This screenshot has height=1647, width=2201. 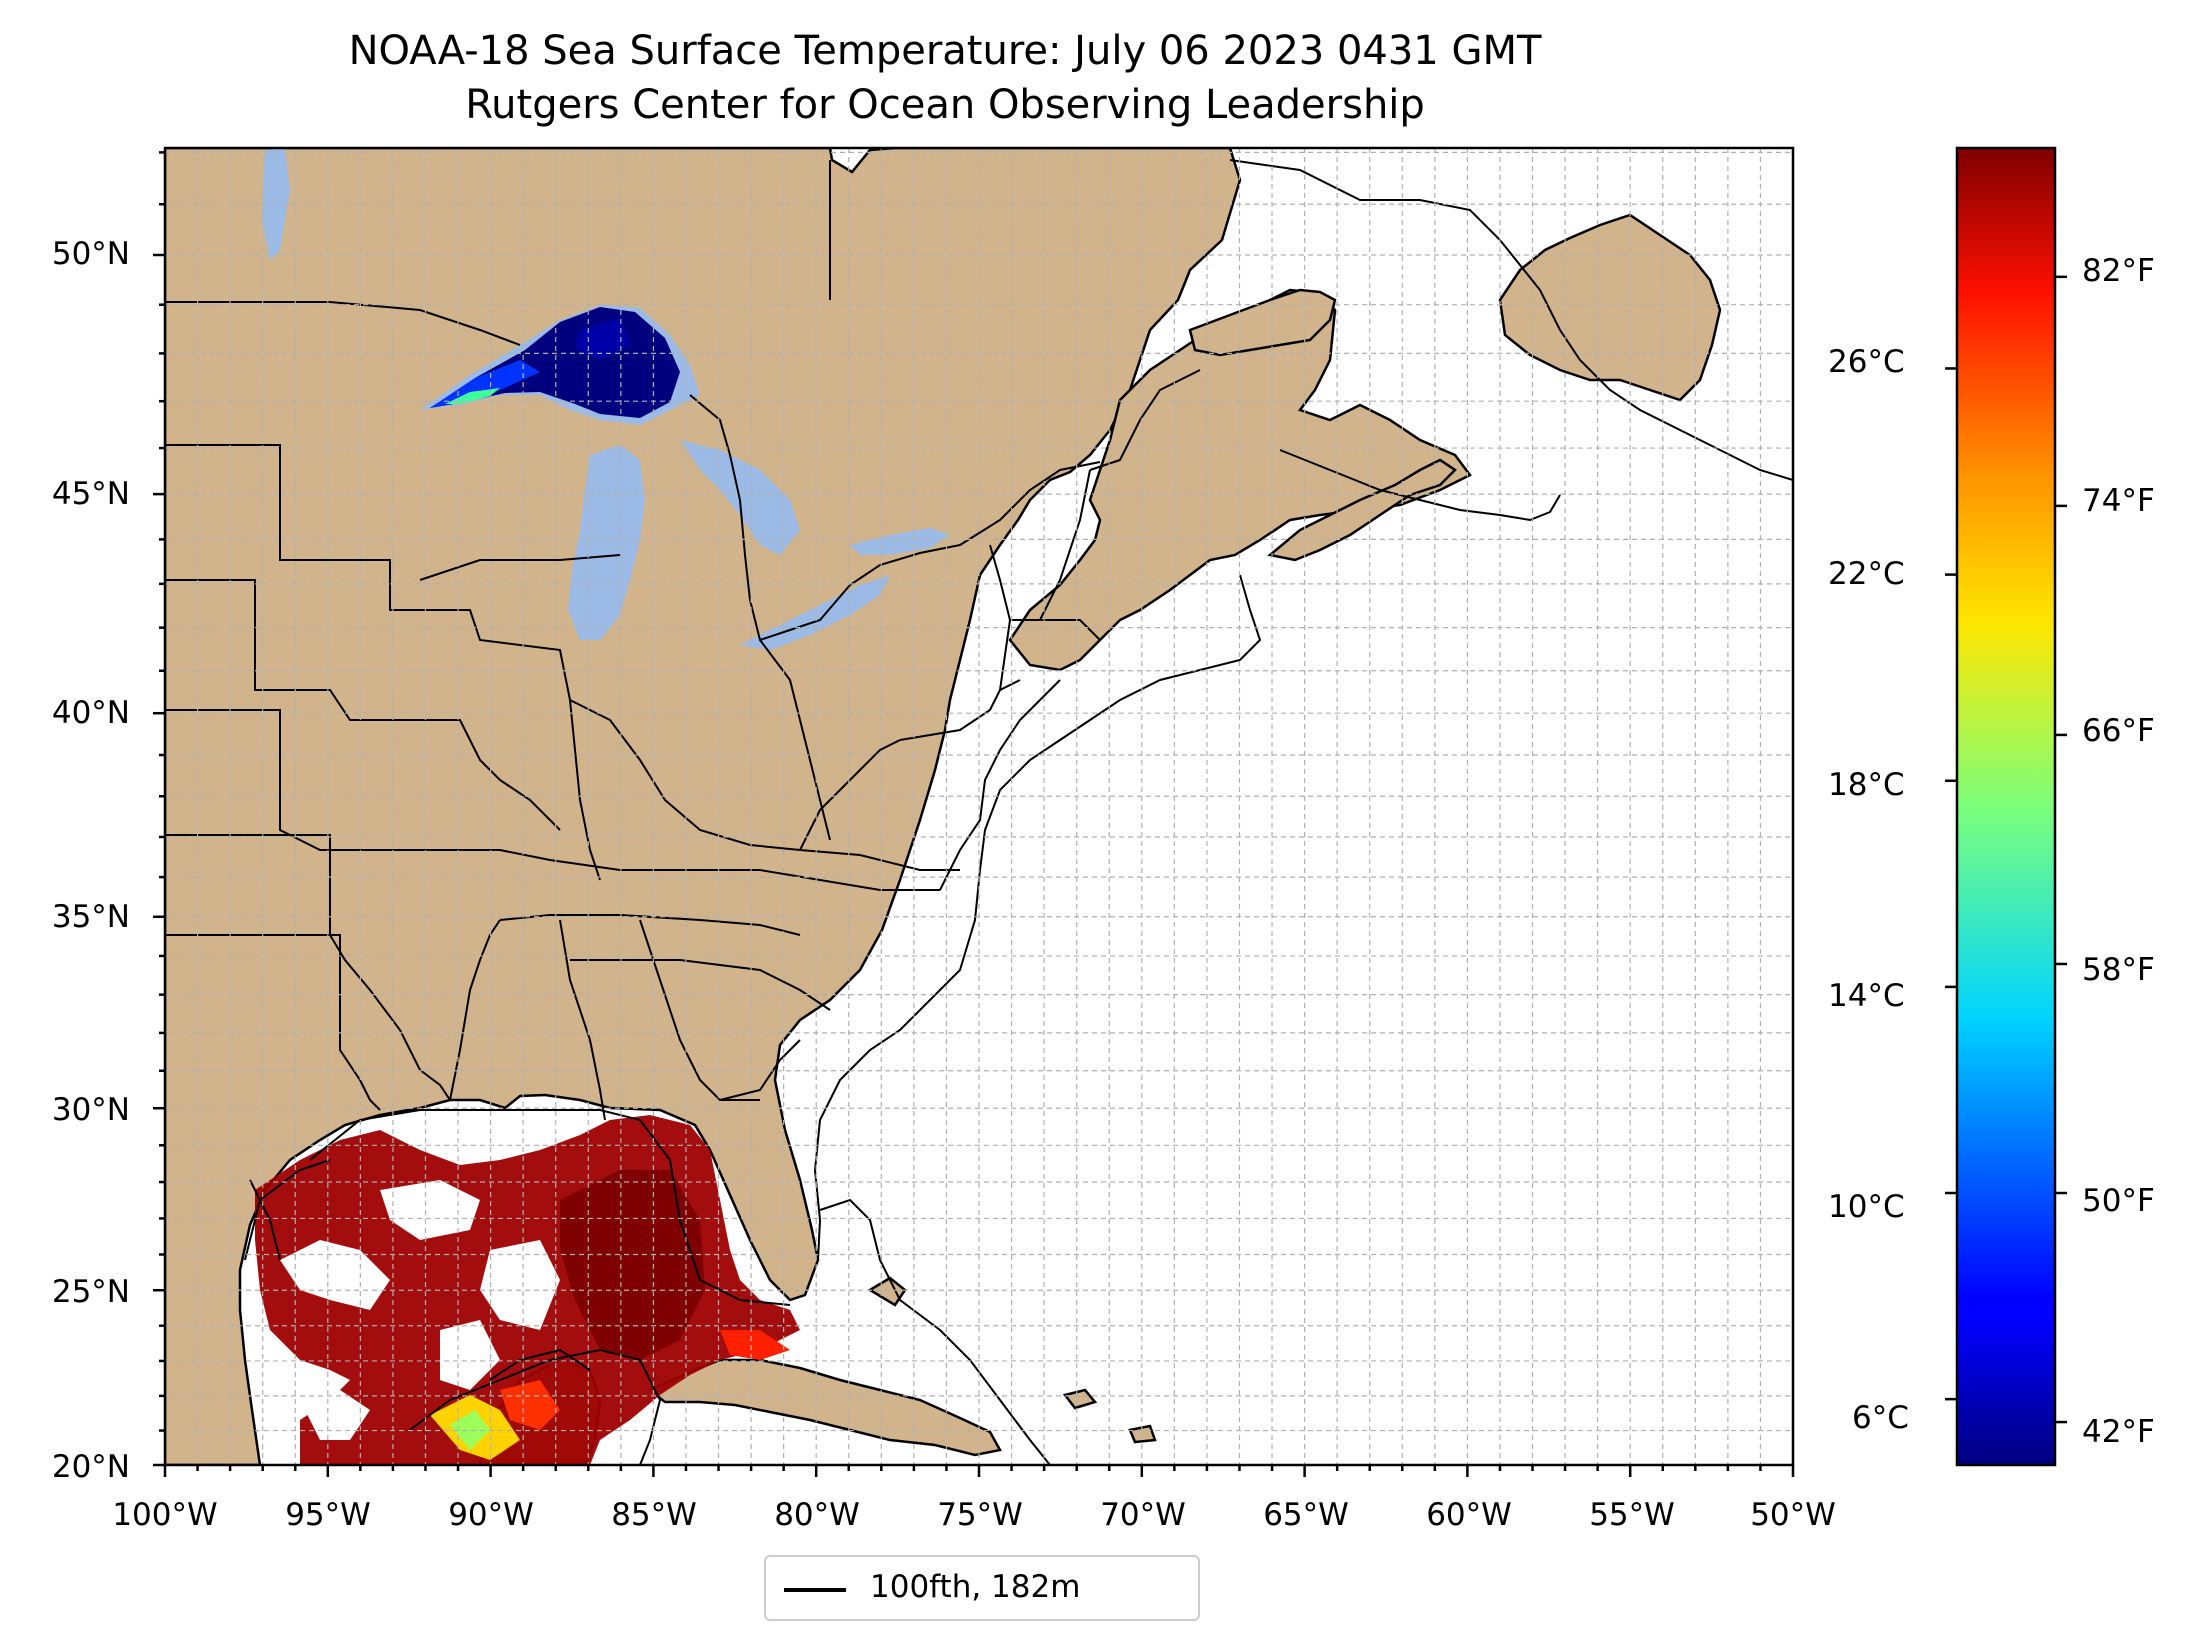 I want to click on nova-scotia, so click(x=1362, y=510).